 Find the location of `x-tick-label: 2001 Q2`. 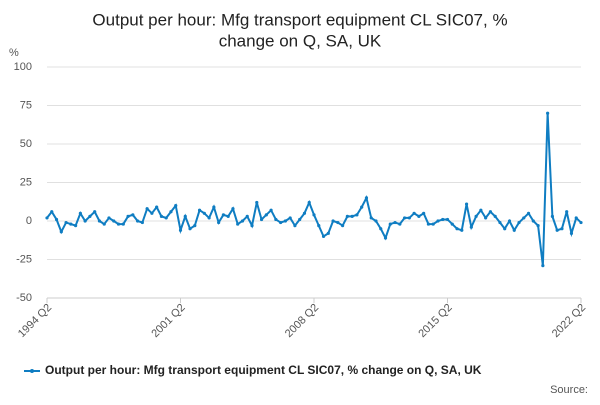

x-tick-label: 2001 Q2 is located at coordinates (168, 321).